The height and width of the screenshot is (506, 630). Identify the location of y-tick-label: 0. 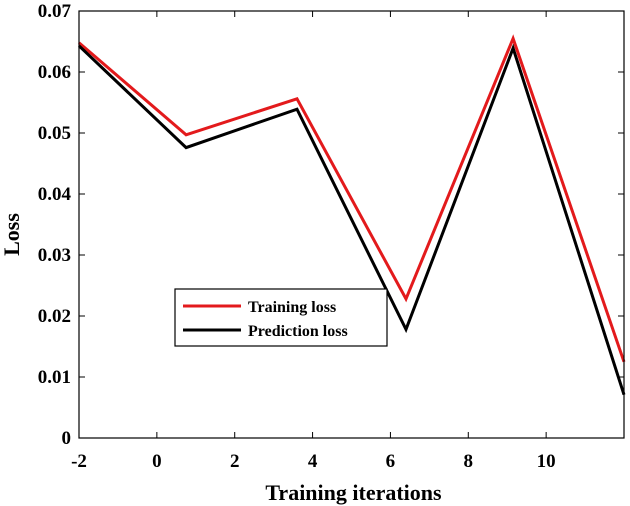
(67, 438).